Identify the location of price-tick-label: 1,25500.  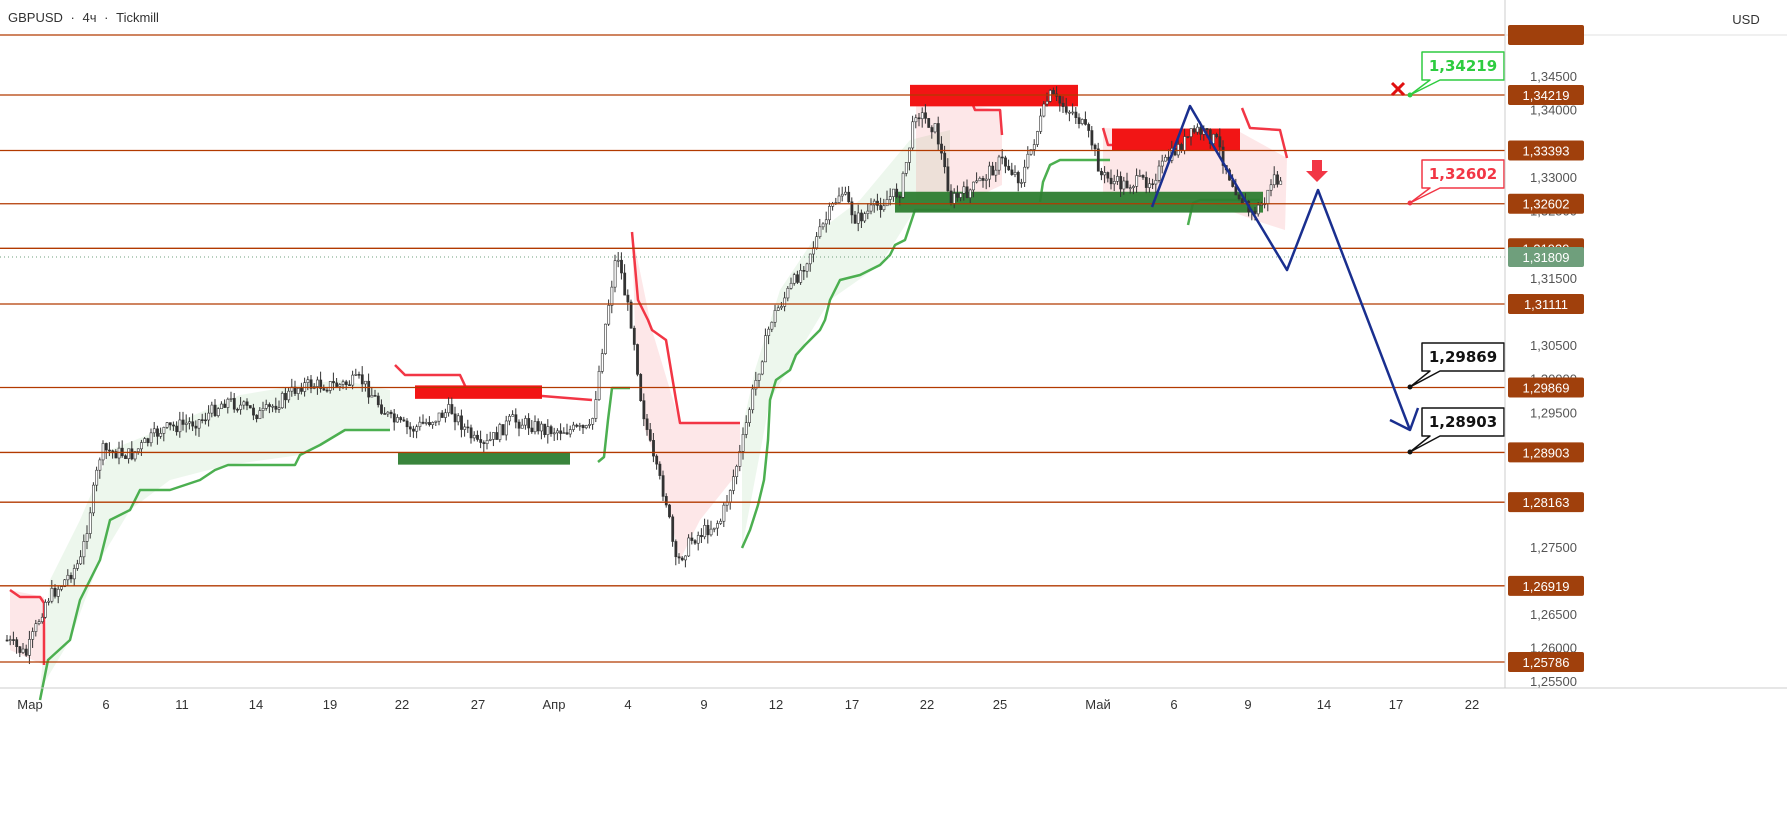
(1553, 681).